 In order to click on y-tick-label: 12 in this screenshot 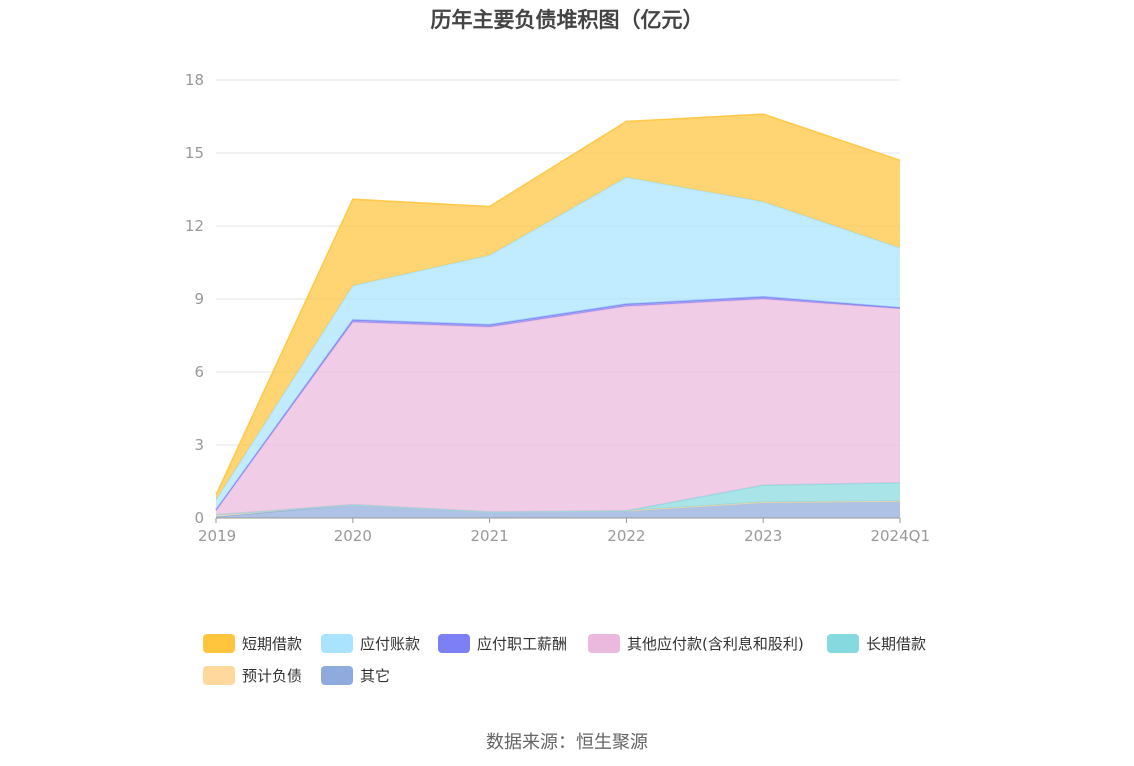, I will do `click(194, 226)`.